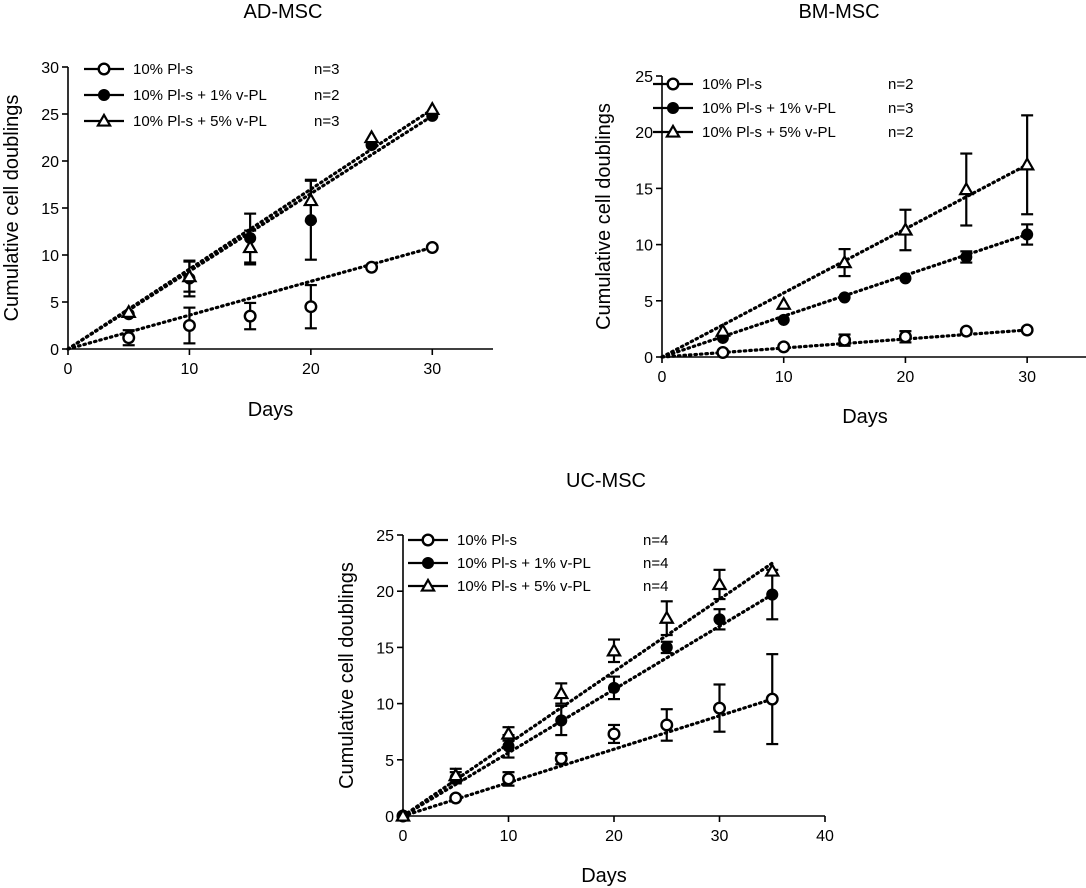 The image size is (1086, 888). Describe the element at coordinates (509, 836) in the screenshot. I see `x-tick-label: 10` at that location.